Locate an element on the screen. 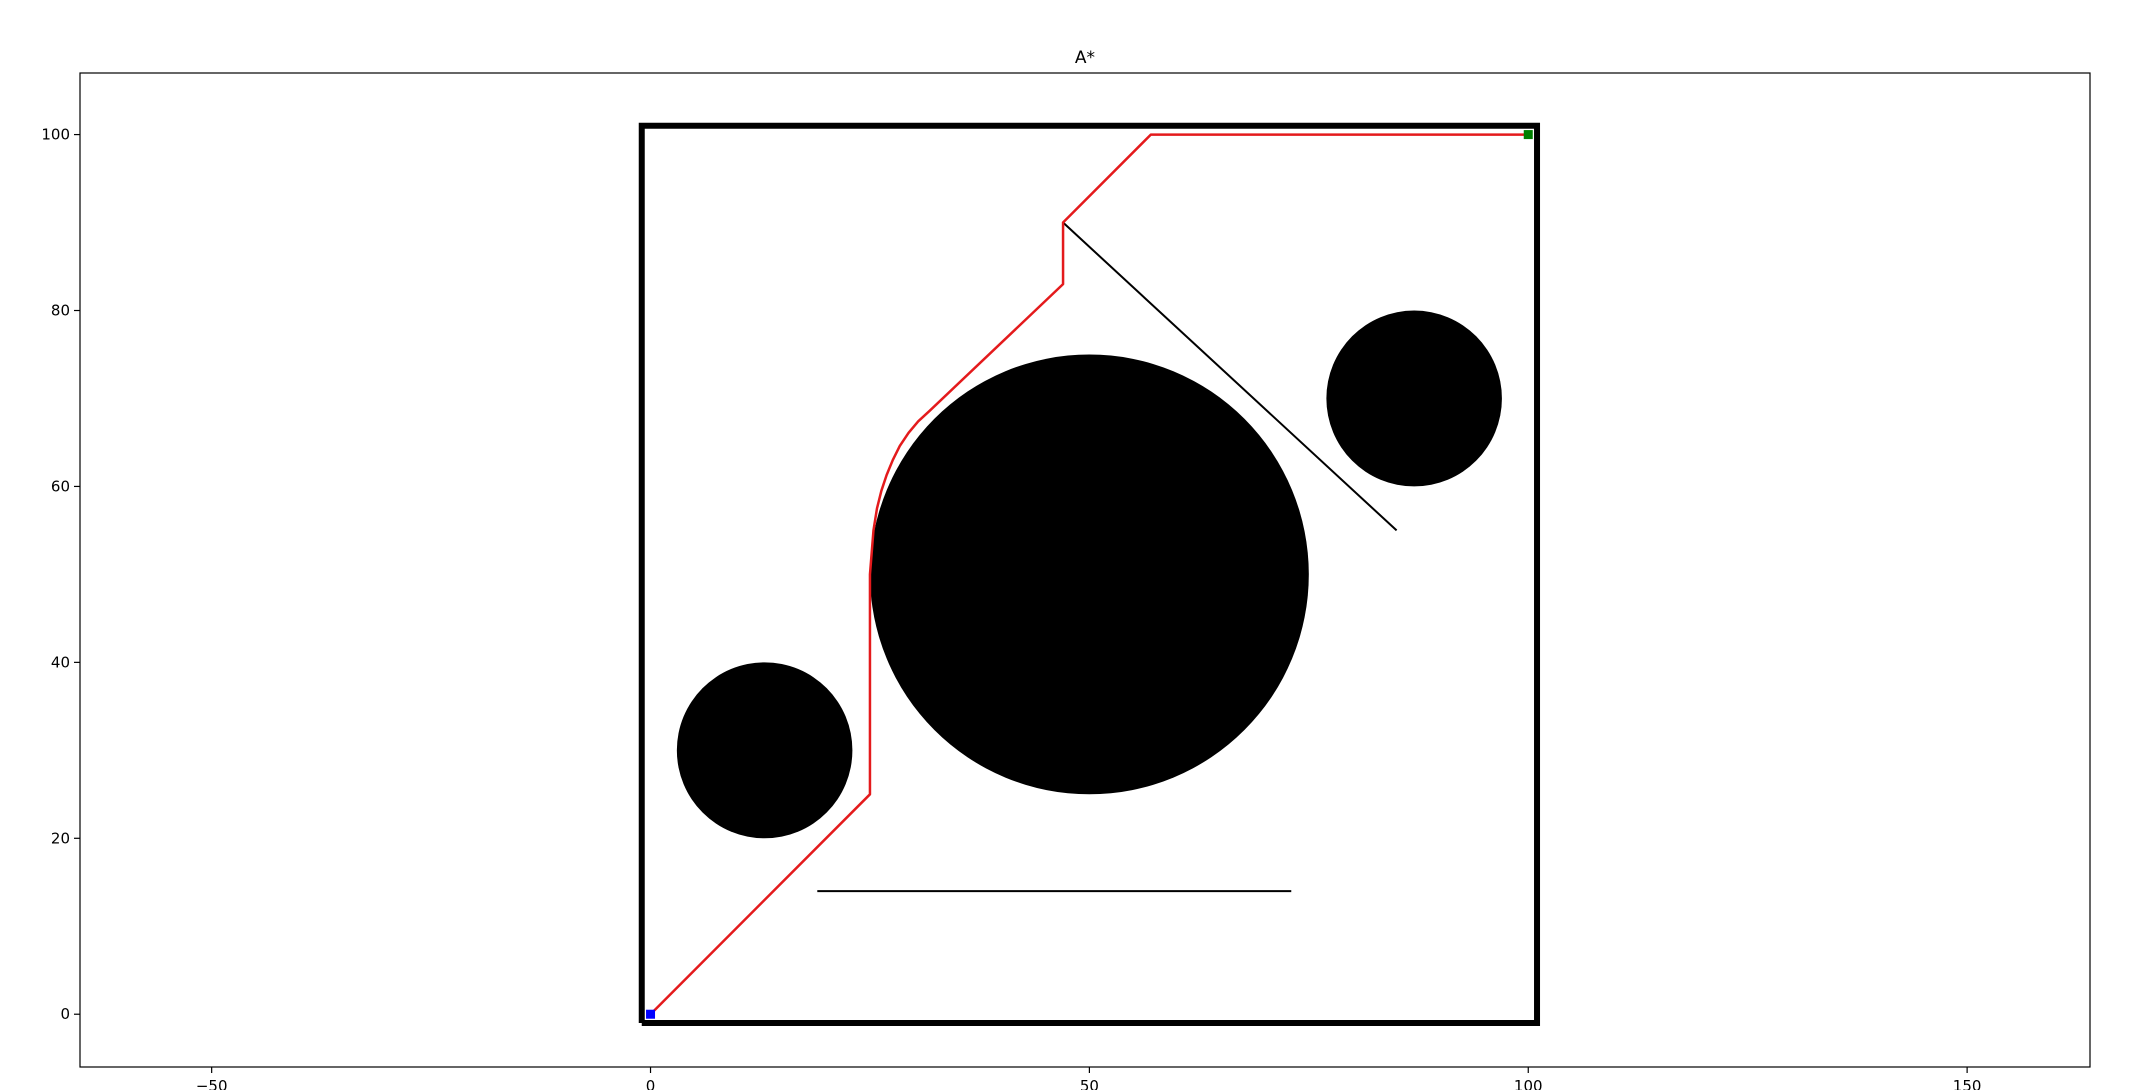 The image size is (2156, 1090). x-tick-label: 150 is located at coordinates (1967, 1083).